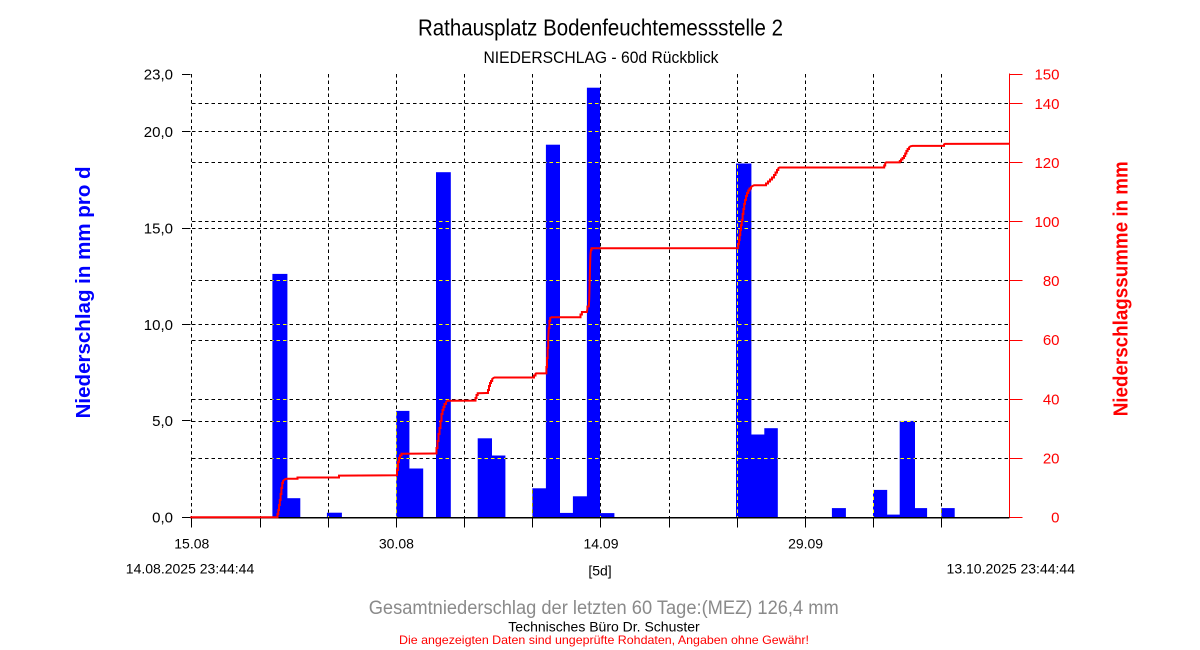  I want to click on svg-text: 20,0, so click(158, 132).